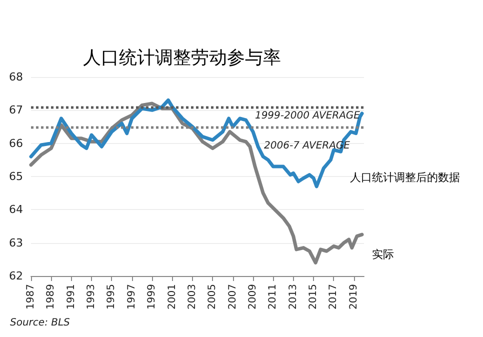 The image size is (483, 337). What do you see at coordinates (232, 297) in the screenshot?
I see `x-tick-label: 2007` at bounding box center [232, 297].